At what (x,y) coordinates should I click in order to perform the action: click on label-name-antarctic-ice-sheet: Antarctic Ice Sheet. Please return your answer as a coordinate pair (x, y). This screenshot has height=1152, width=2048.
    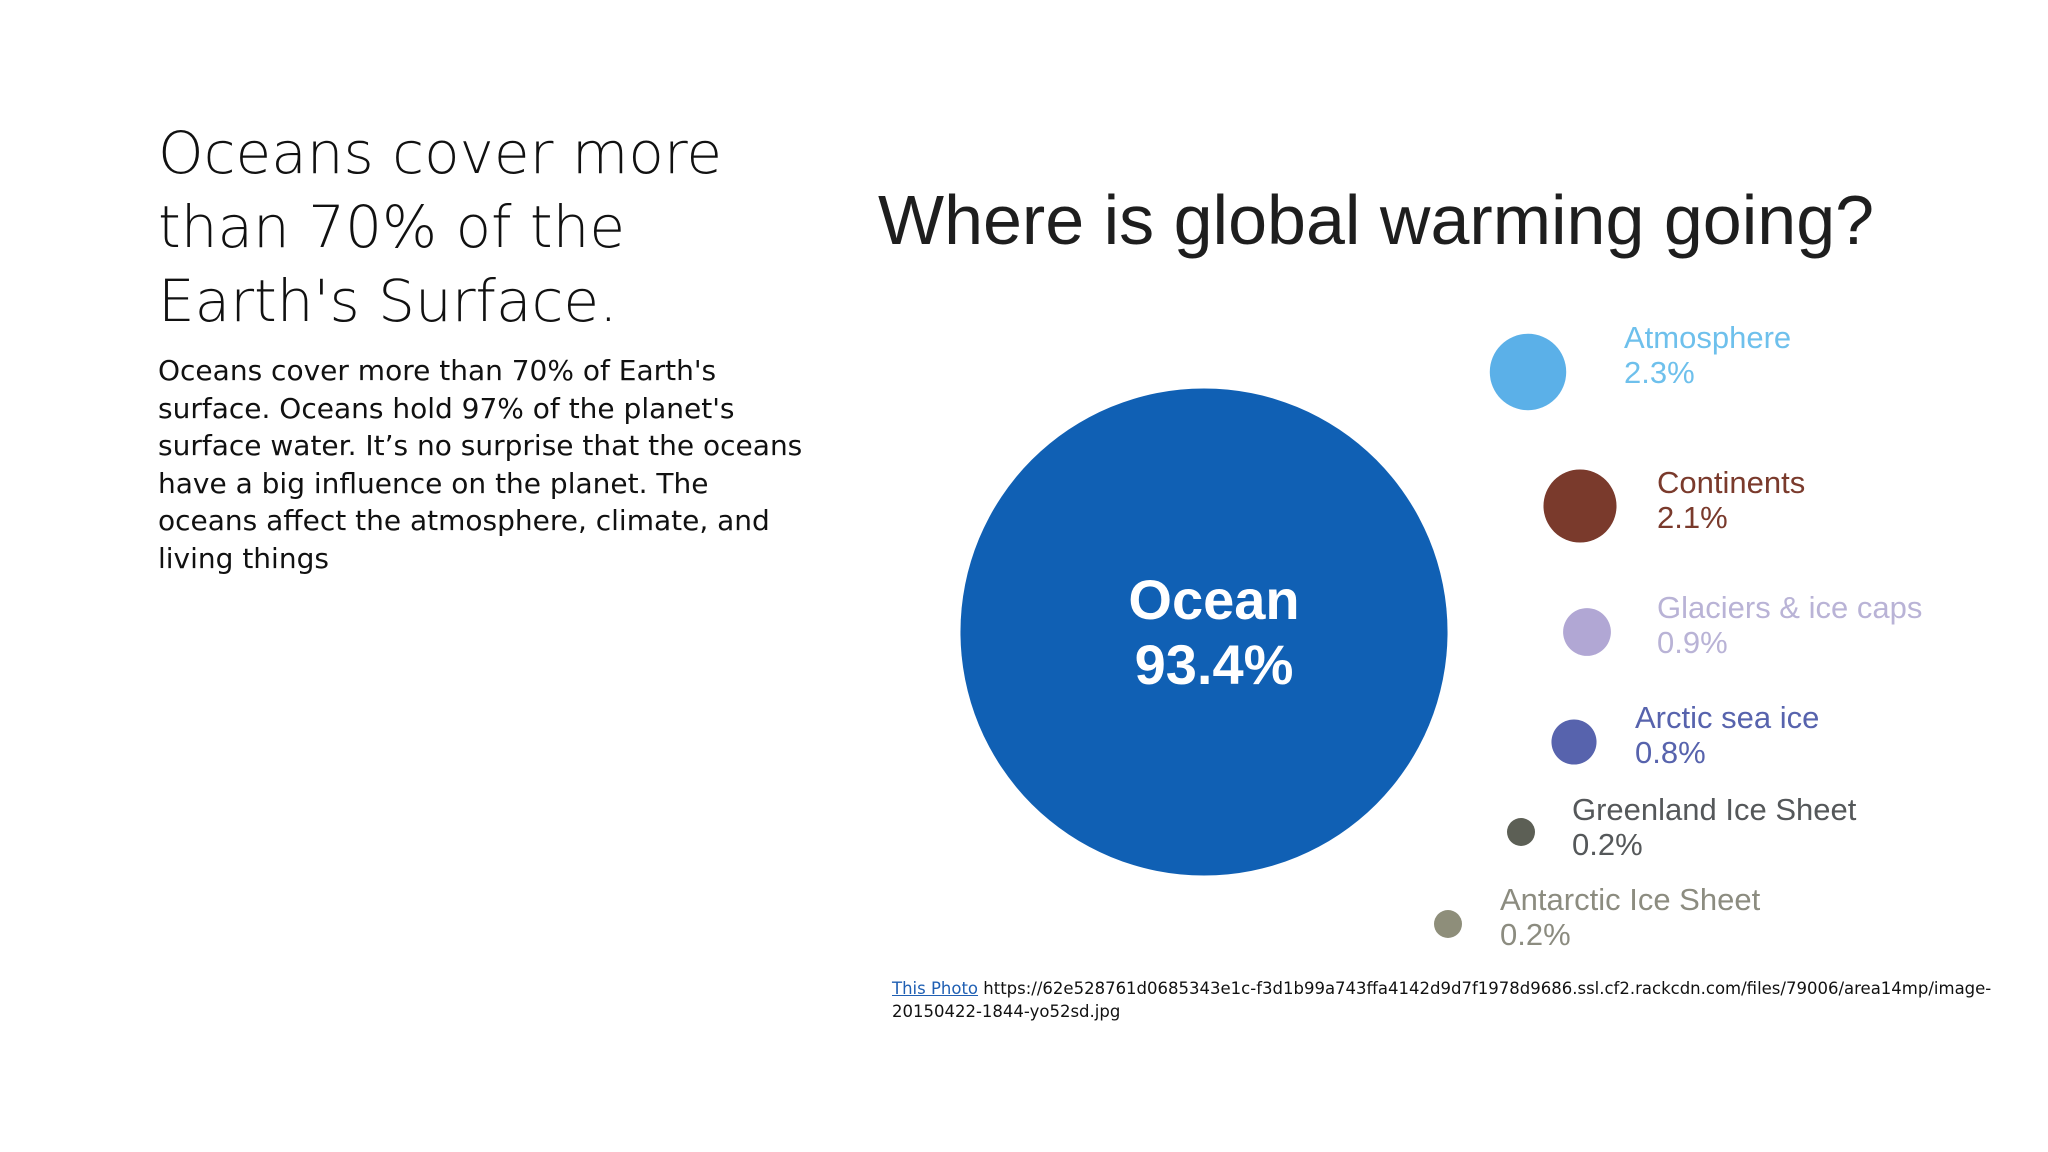
    Looking at the image, I should click on (1630, 899).